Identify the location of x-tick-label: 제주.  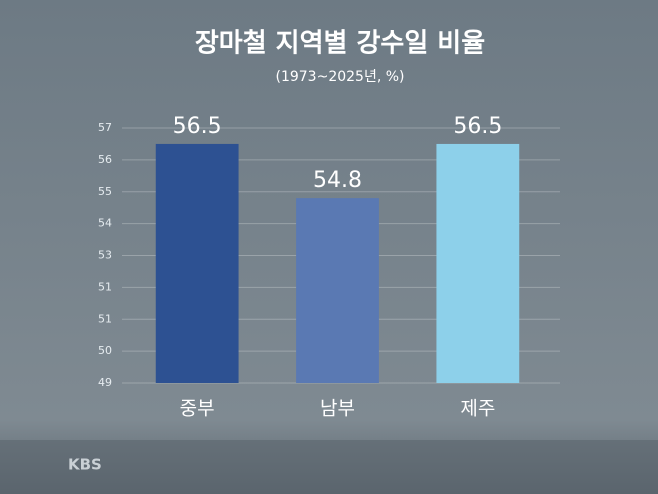
(477, 409).